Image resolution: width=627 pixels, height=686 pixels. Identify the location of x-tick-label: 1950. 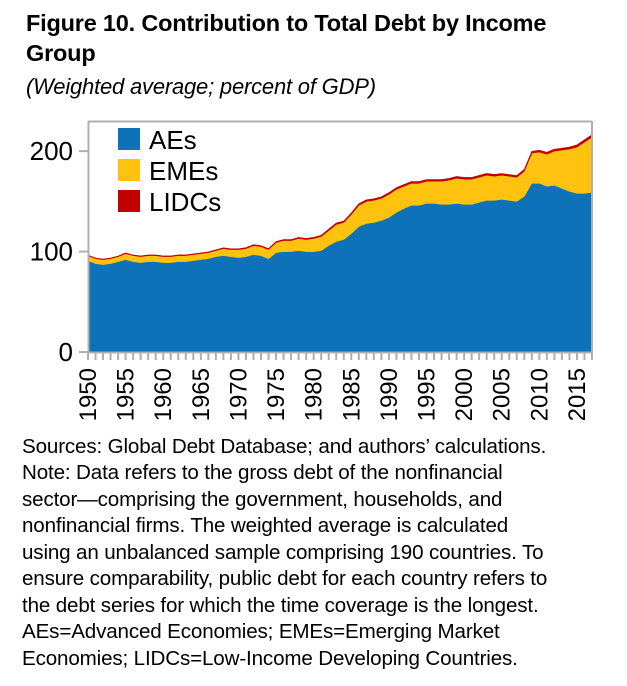
(88, 394).